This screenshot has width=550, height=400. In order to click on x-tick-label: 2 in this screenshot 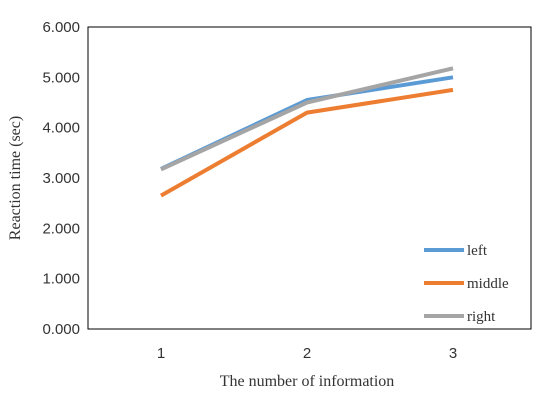, I will do `click(307, 353)`.